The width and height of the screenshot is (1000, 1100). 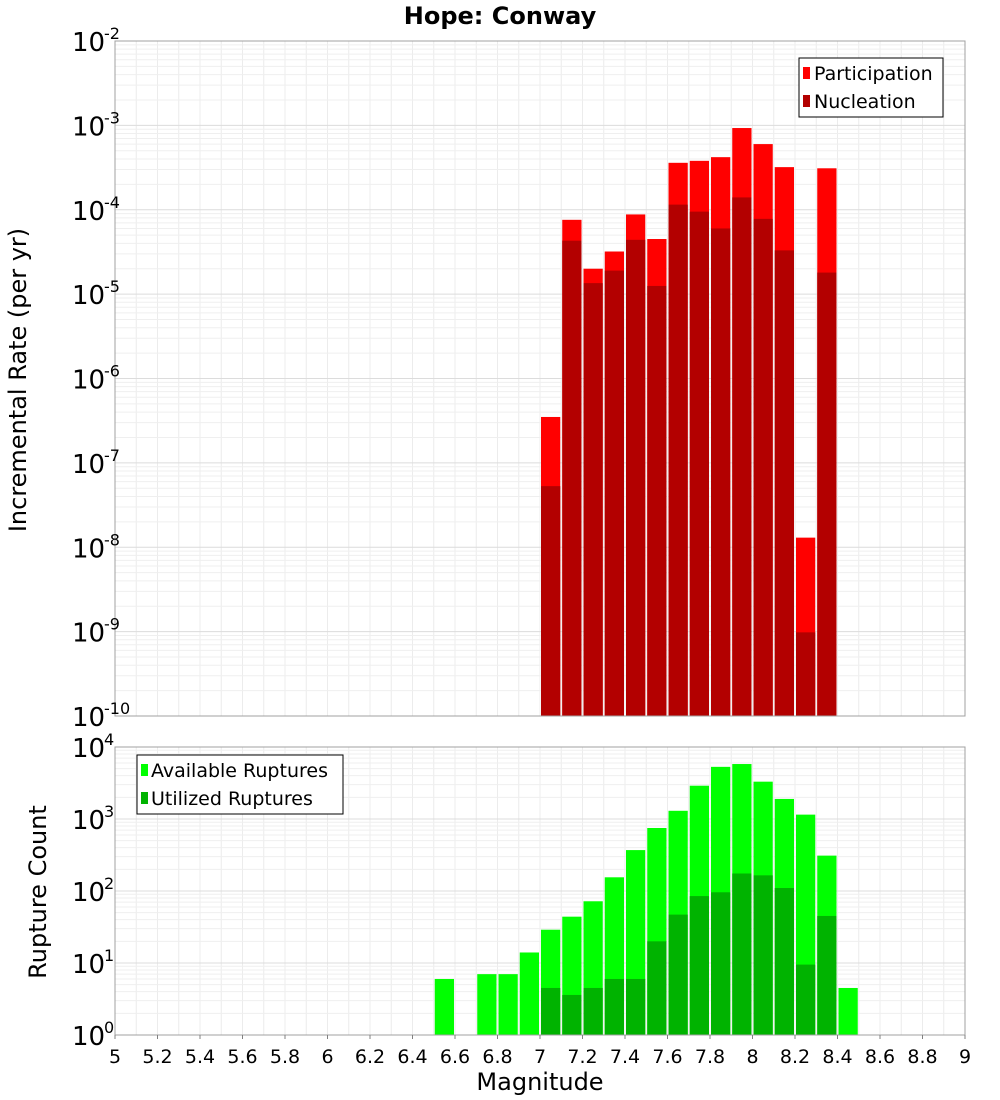 What do you see at coordinates (539, 1082) in the screenshot?
I see `x-axis-title: Magnitude` at bounding box center [539, 1082].